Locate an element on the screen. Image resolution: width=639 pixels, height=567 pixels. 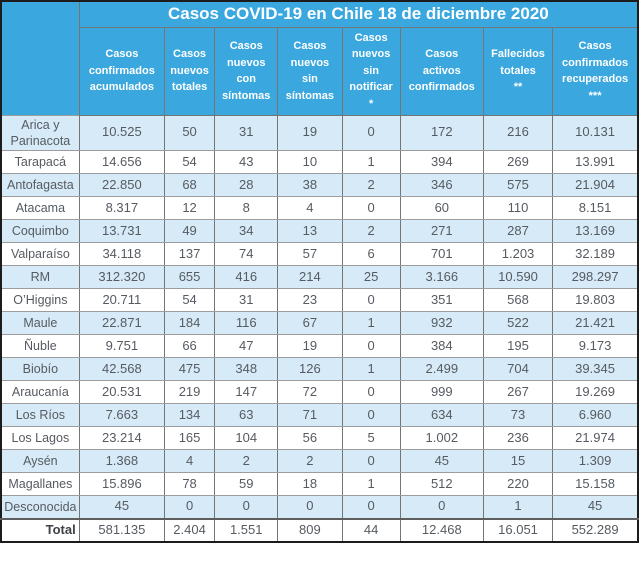
value-cell: 15.896 is located at coordinates (121, 484).